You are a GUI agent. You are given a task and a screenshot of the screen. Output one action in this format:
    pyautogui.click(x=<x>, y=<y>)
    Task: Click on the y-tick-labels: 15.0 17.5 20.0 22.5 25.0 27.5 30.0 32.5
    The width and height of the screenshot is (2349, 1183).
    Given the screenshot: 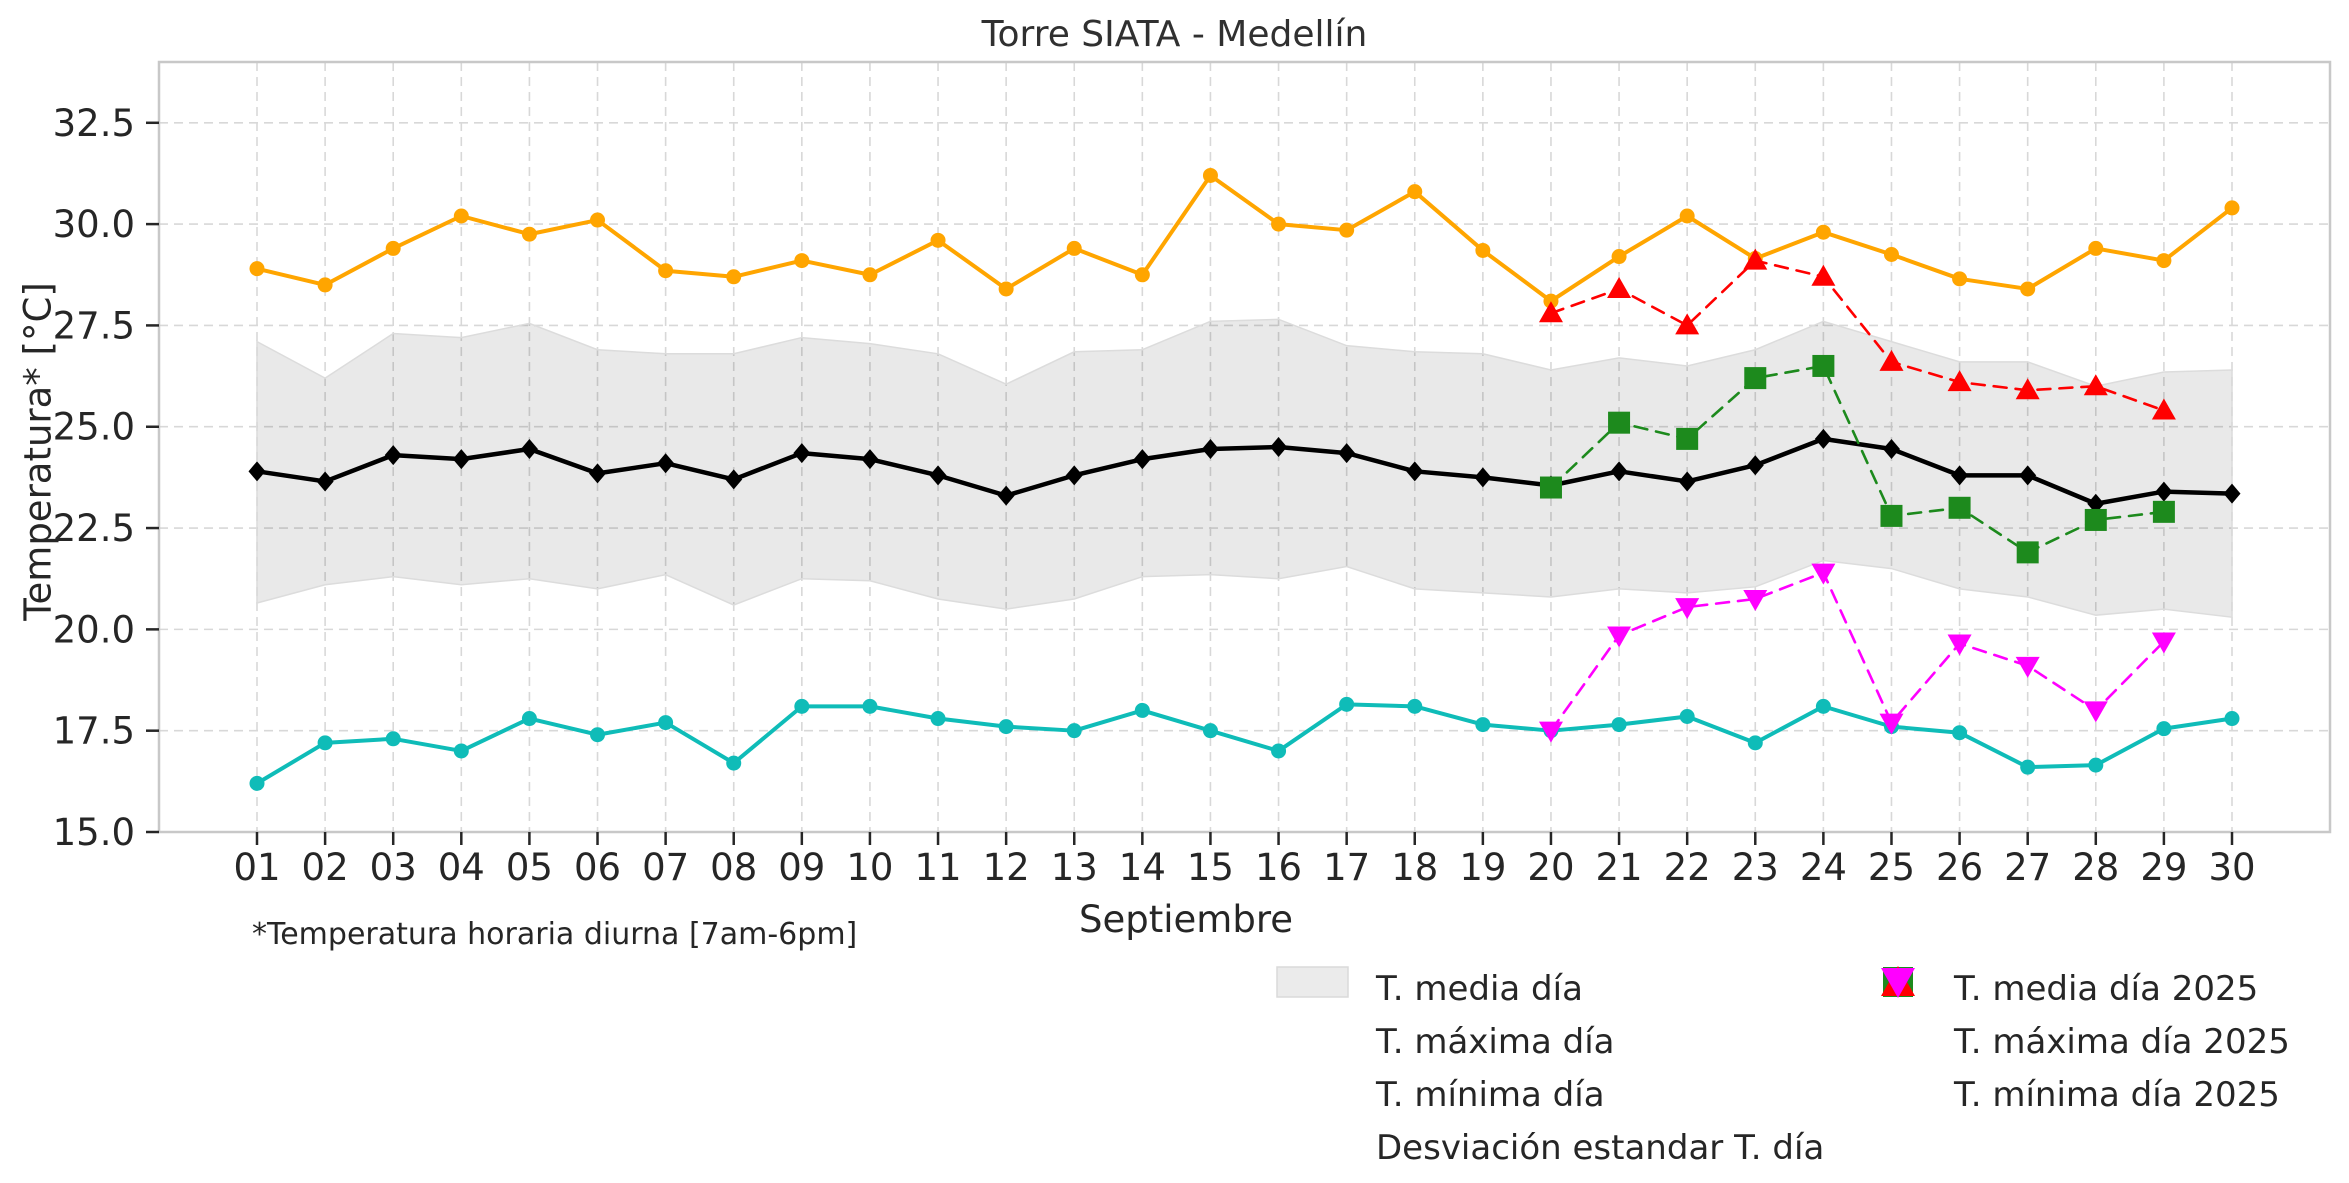 What is the action you would take?
    pyautogui.click(x=94, y=478)
    